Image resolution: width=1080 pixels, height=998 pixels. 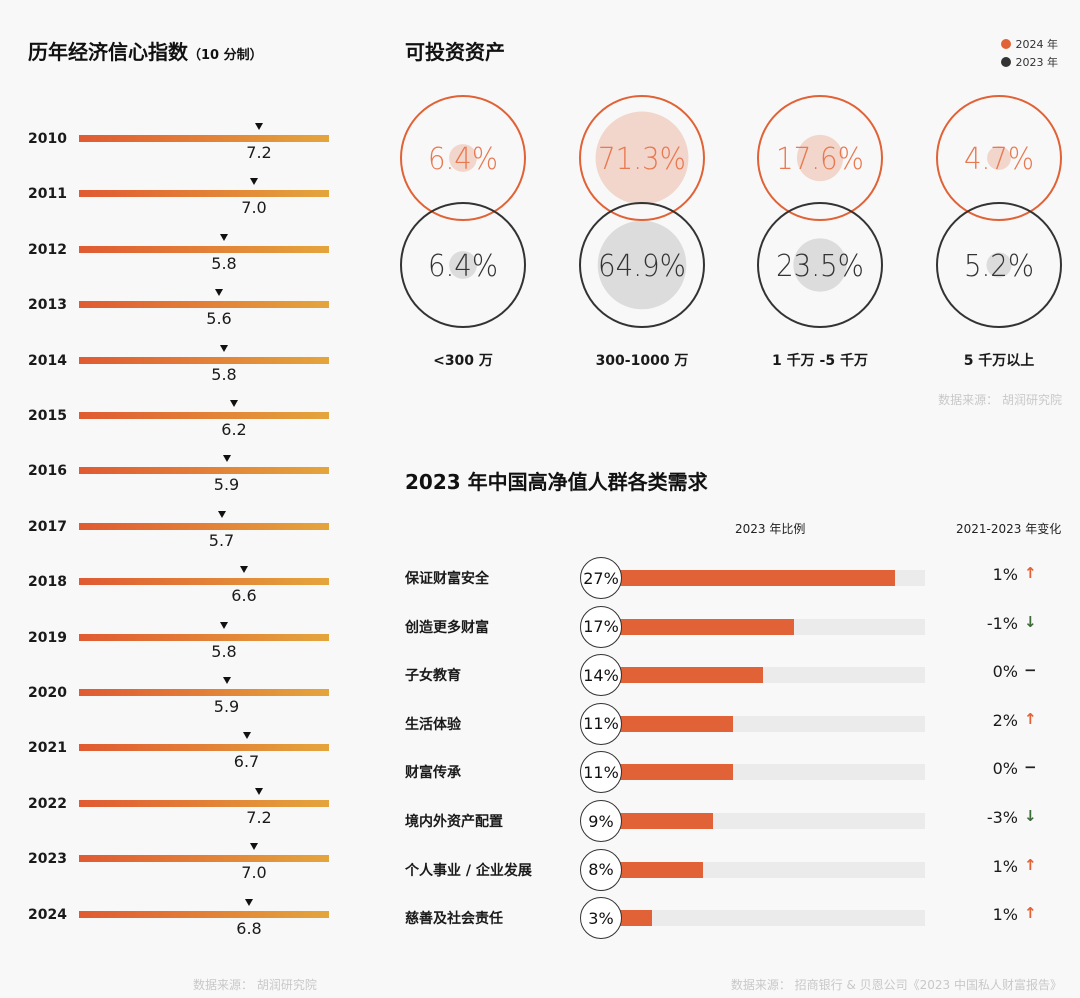 I want to click on confidence-row: 2021 6.7, so click(x=180, y=764).